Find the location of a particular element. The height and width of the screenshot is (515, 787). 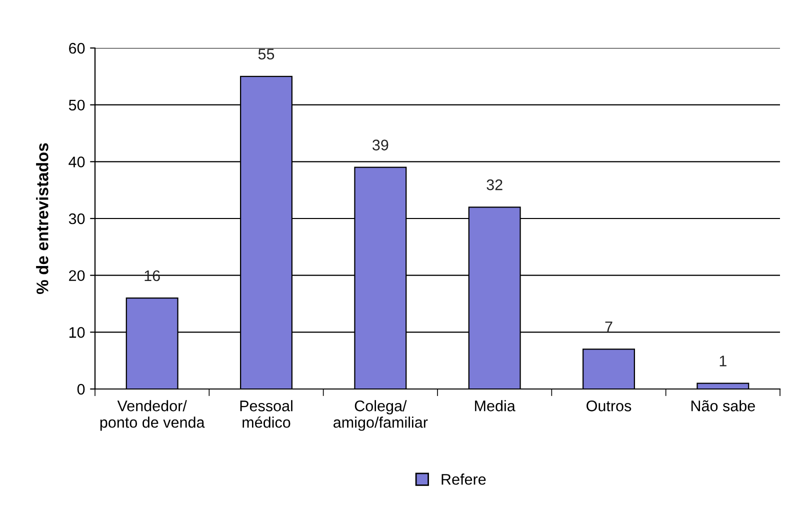

y-tick-label: 60 is located at coordinates (77, 48).